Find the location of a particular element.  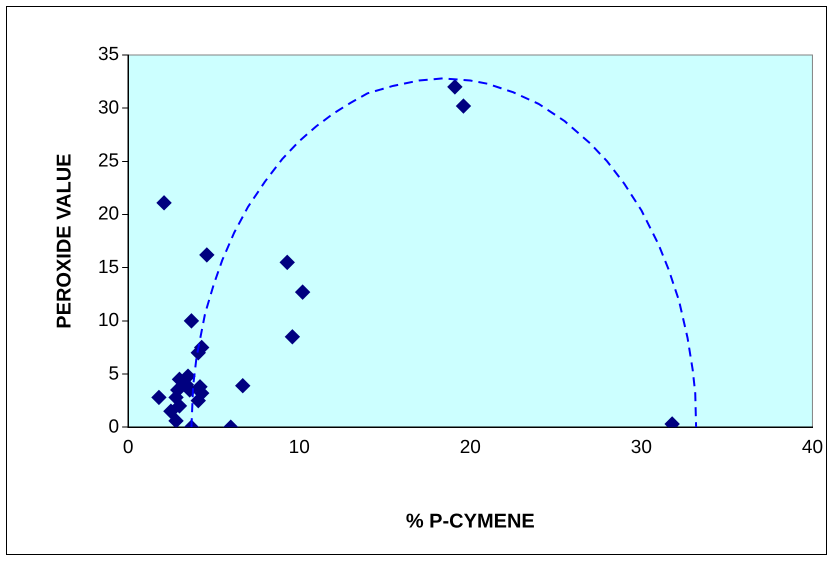

y-tick-label: 30 is located at coordinates (109, 107).